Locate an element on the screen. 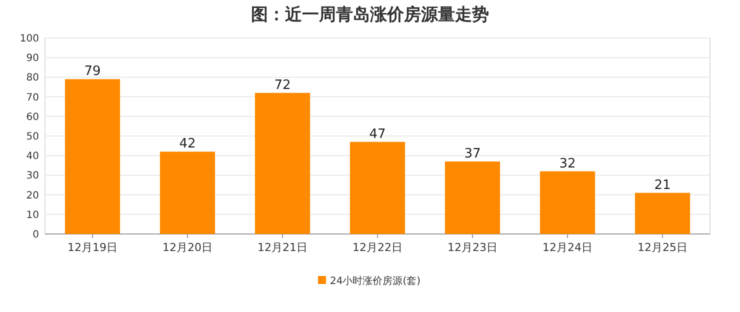  y-tick-label: 60 is located at coordinates (32, 117).